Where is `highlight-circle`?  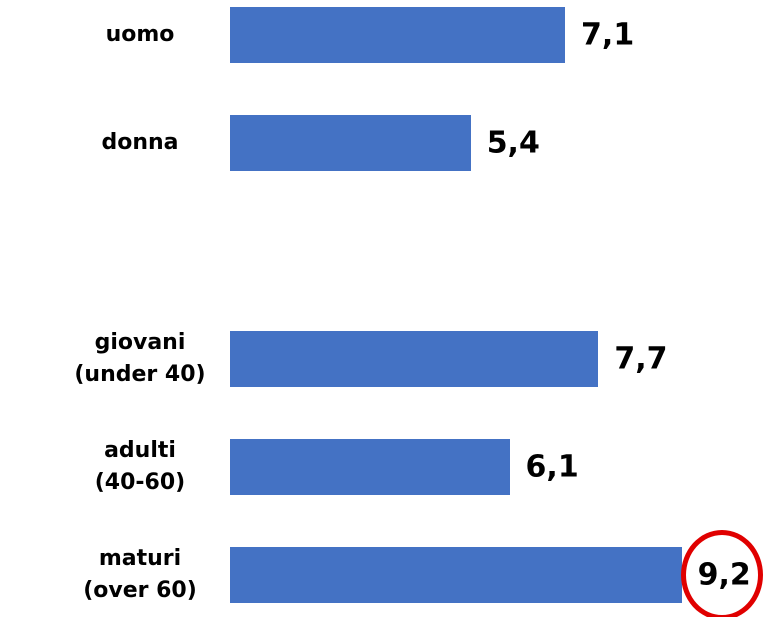 highlight-circle is located at coordinates (722, 573).